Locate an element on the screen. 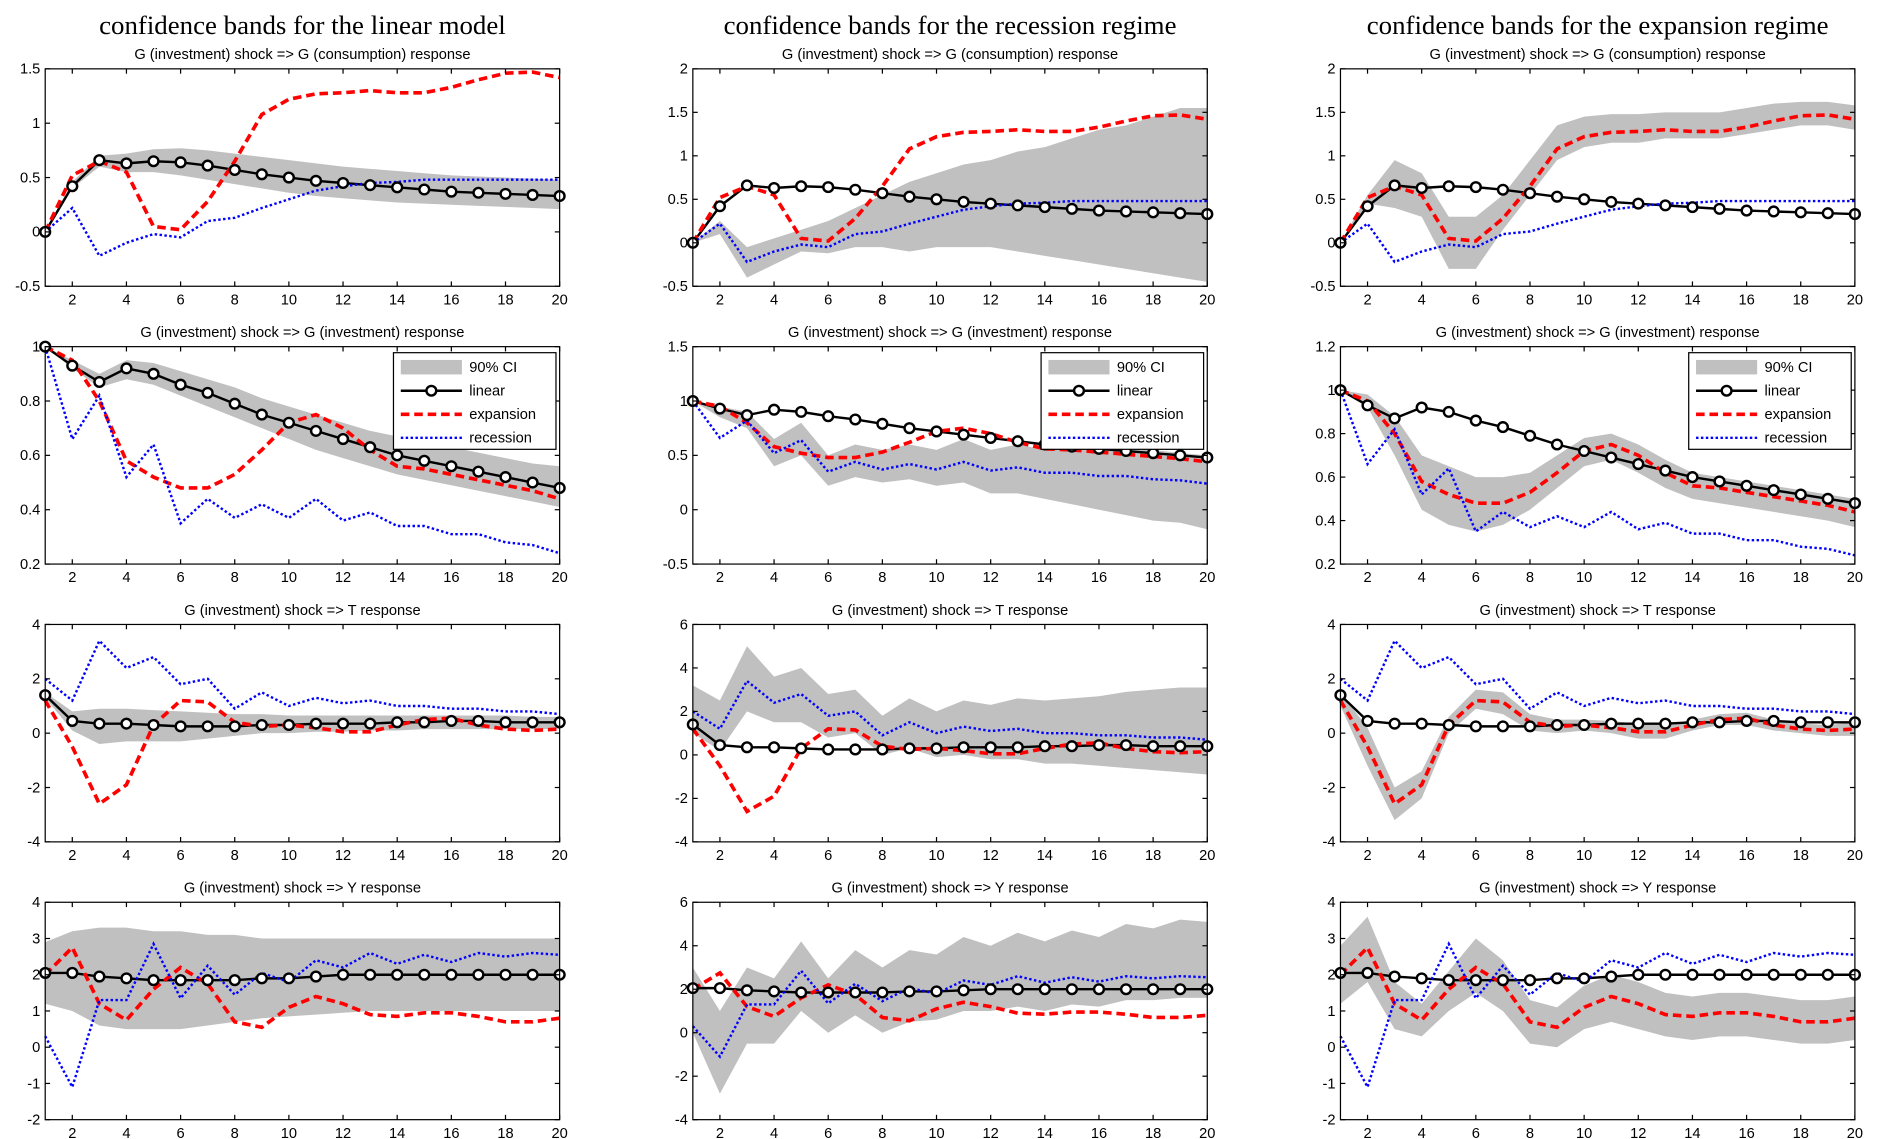 This screenshot has height=1139, width=1883. y-tick-label: 0.5 is located at coordinates (678, 200).